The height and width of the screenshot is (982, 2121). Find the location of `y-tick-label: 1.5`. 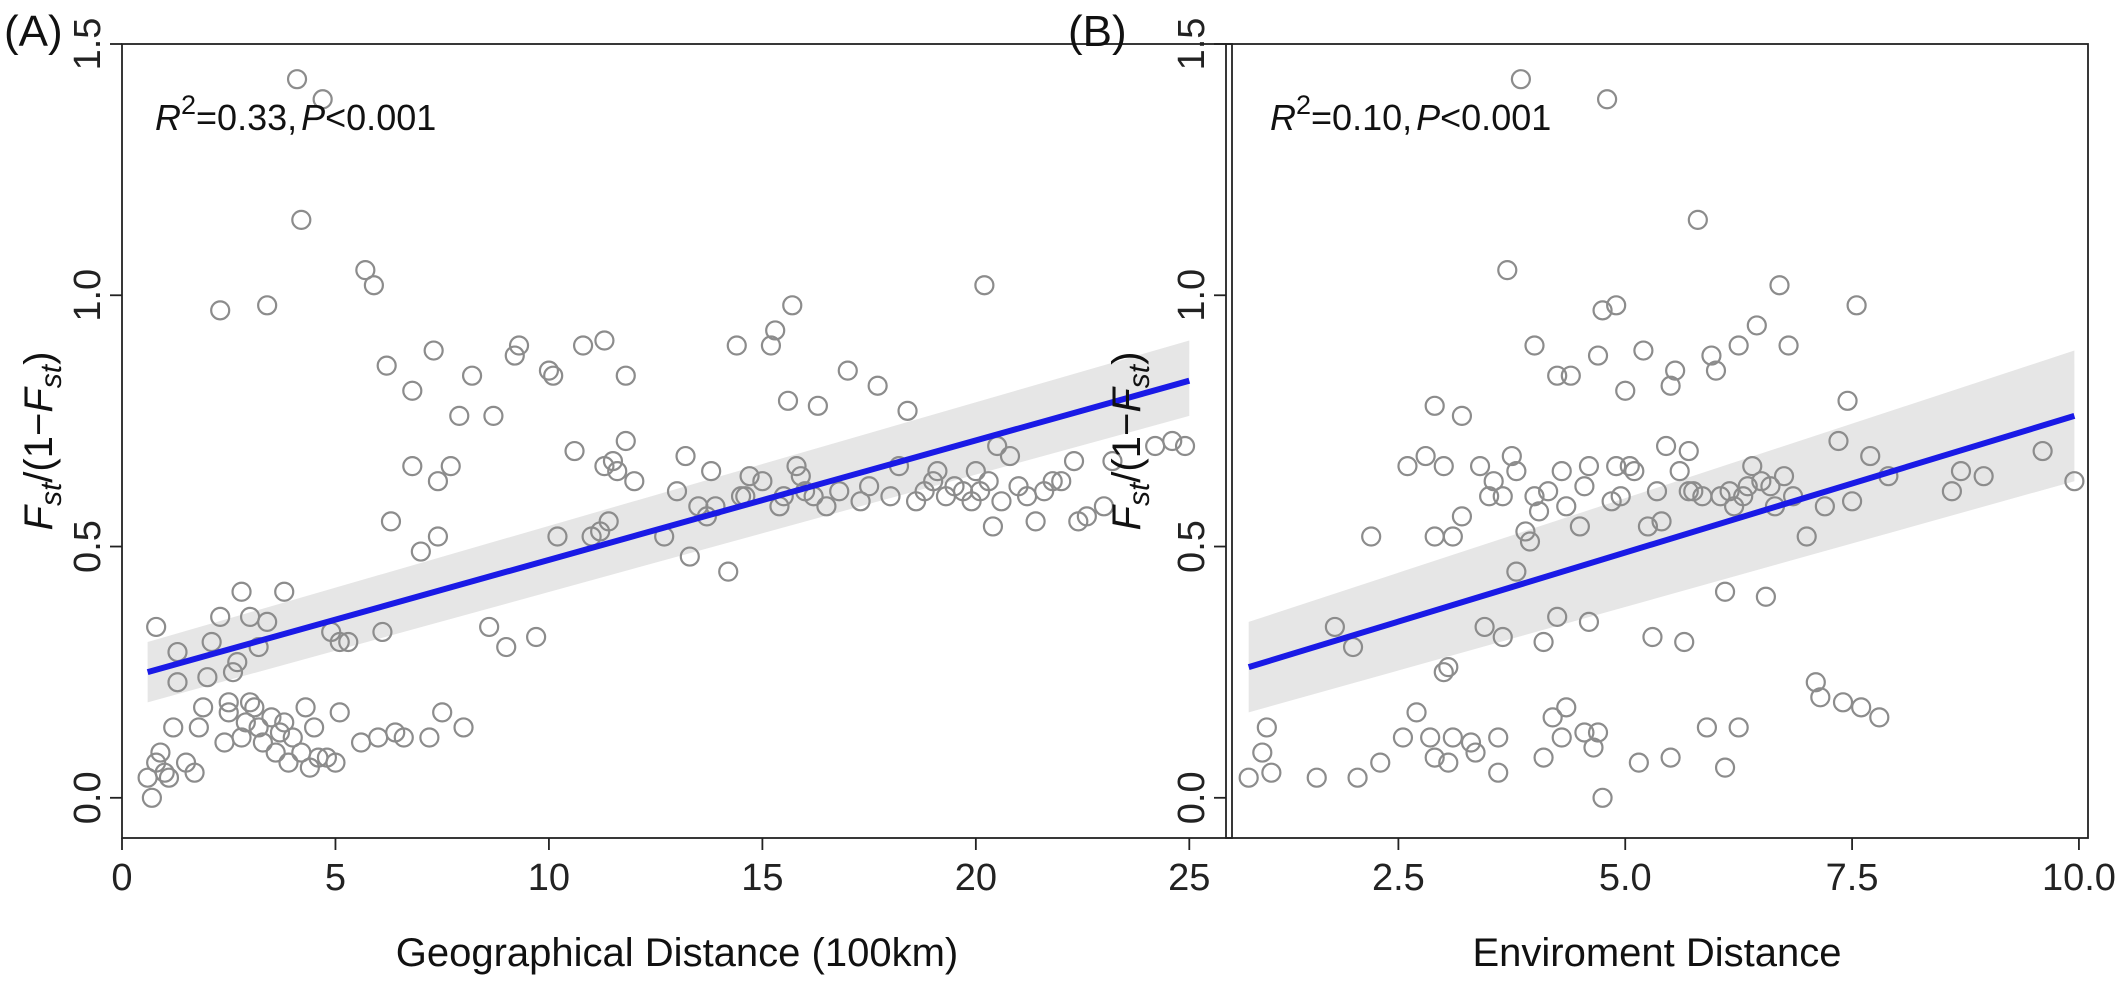

y-tick-label: 1.5 is located at coordinates (88, 44).